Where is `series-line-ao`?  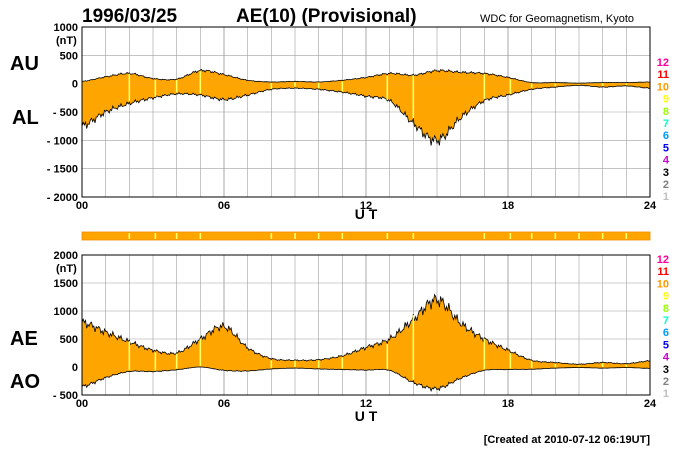
series-line-ao is located at coordinates (366, 379).